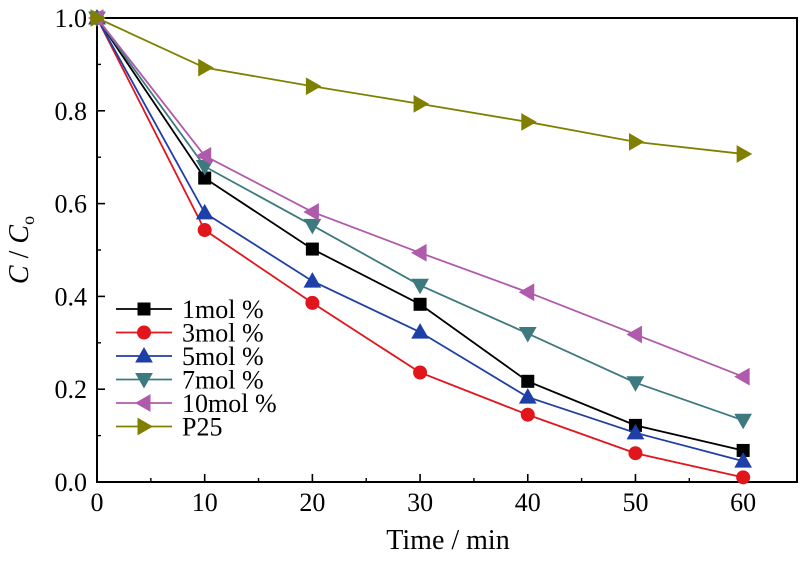  Describe the element at coordinates (635, 502) in the screenshot. I see `x-tick-label: 50` at that location.